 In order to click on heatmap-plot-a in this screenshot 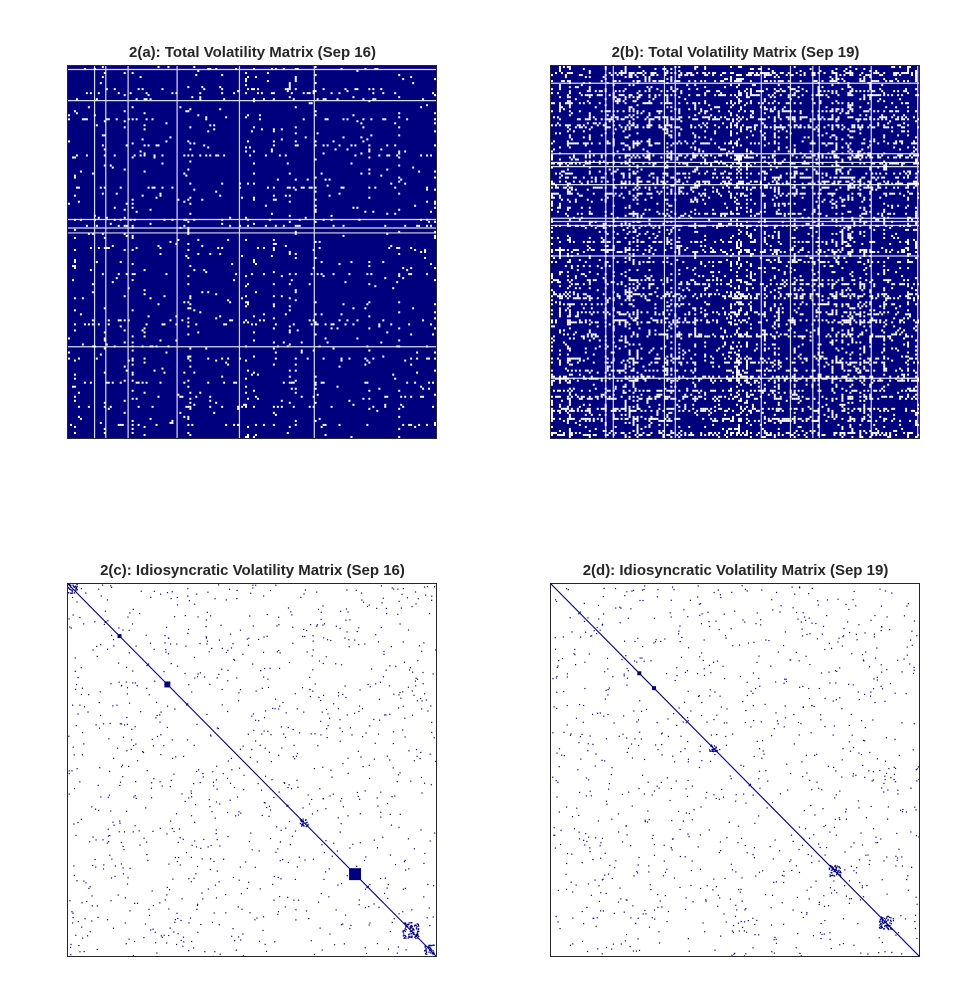, I will do `click(252, 252)`.